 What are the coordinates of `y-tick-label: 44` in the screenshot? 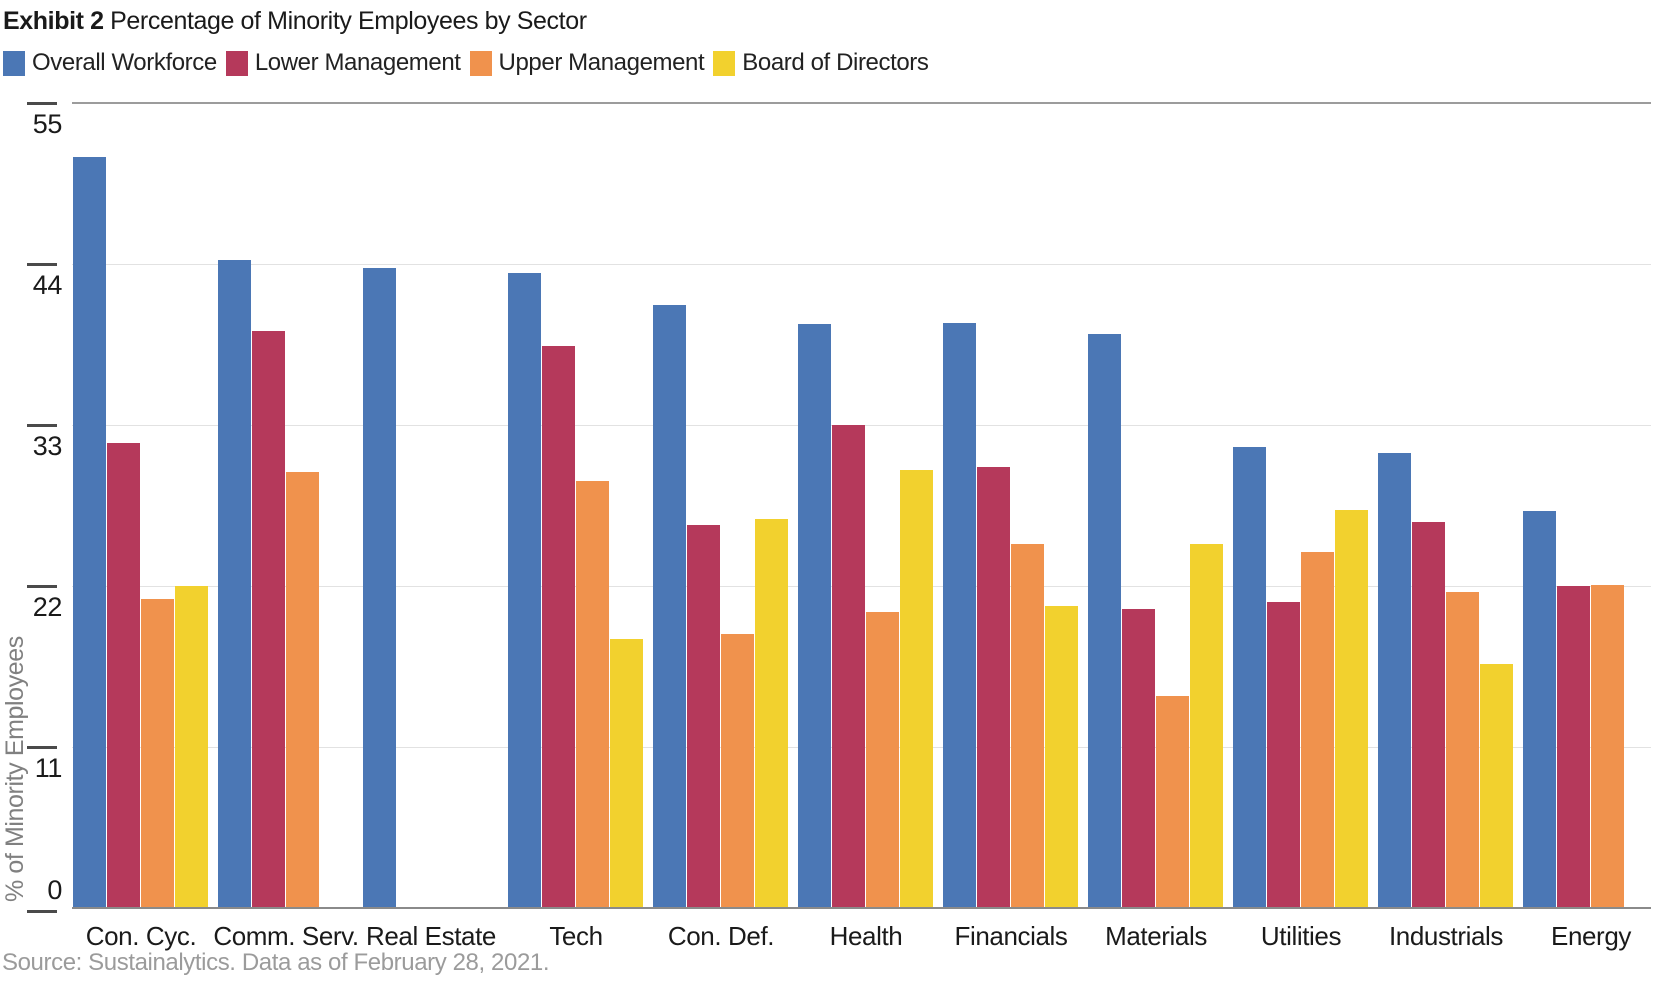 It's located at (47, 285).